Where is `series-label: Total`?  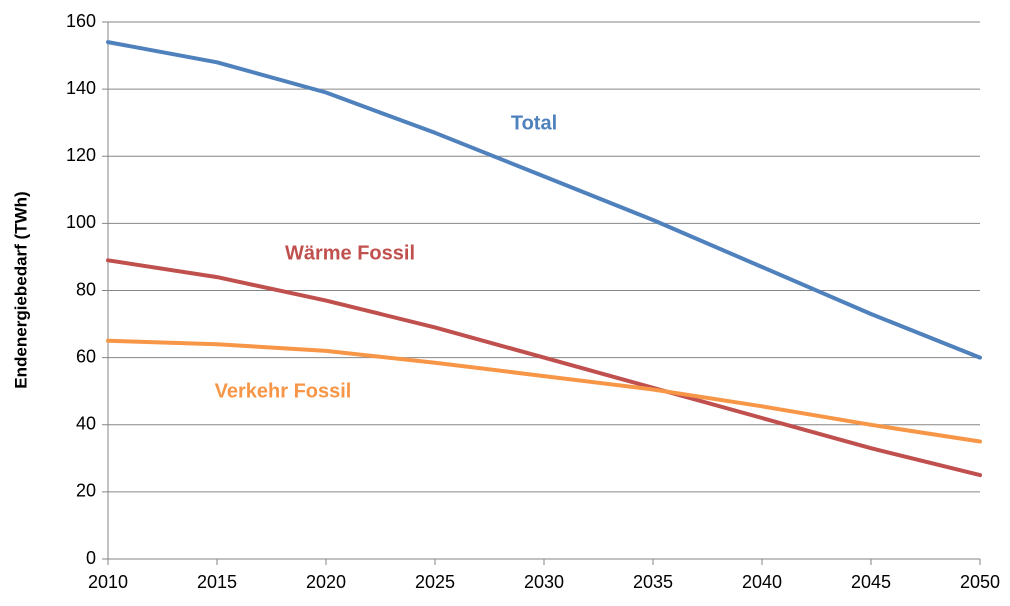 series-label: Total is located at coordinates (534, 123).